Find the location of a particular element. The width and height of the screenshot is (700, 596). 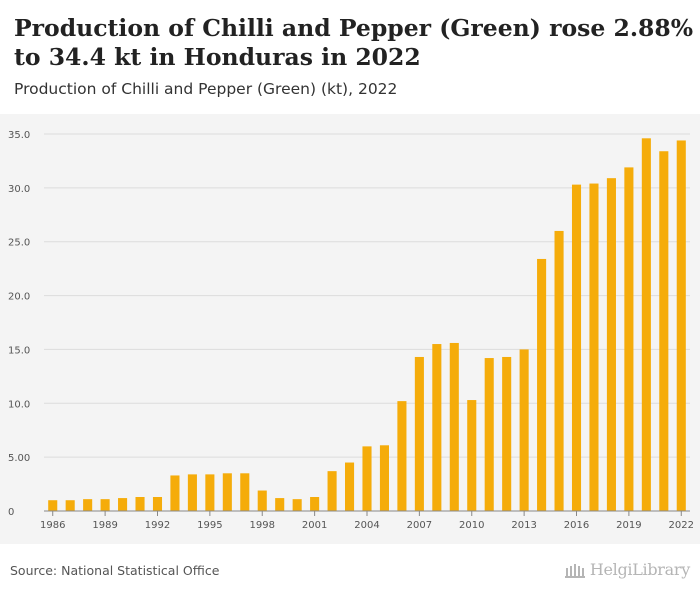

x-tick-label: 2016 is located at coordinates (576, 525).